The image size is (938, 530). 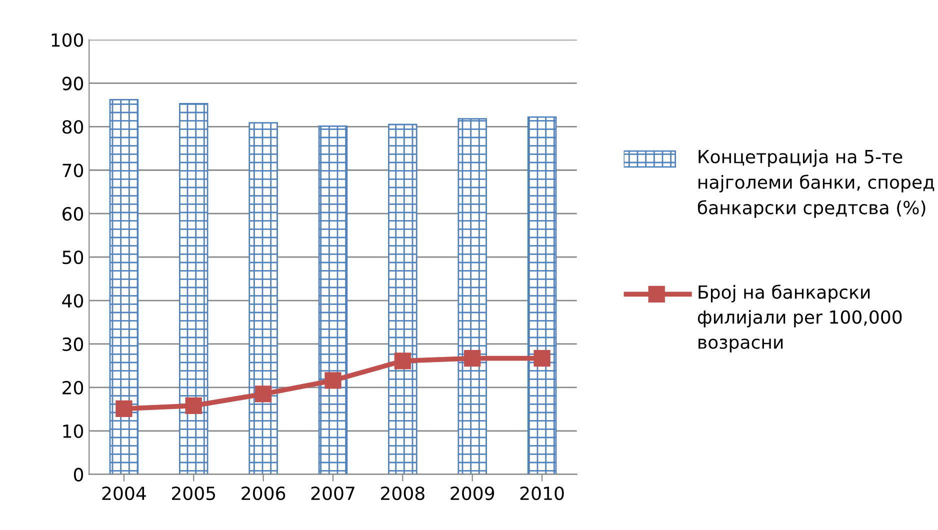 What do you see at coordinates (73, 257) in the screenshot?
I see `y-tick-label: 50` at bounding box center [73, 257].